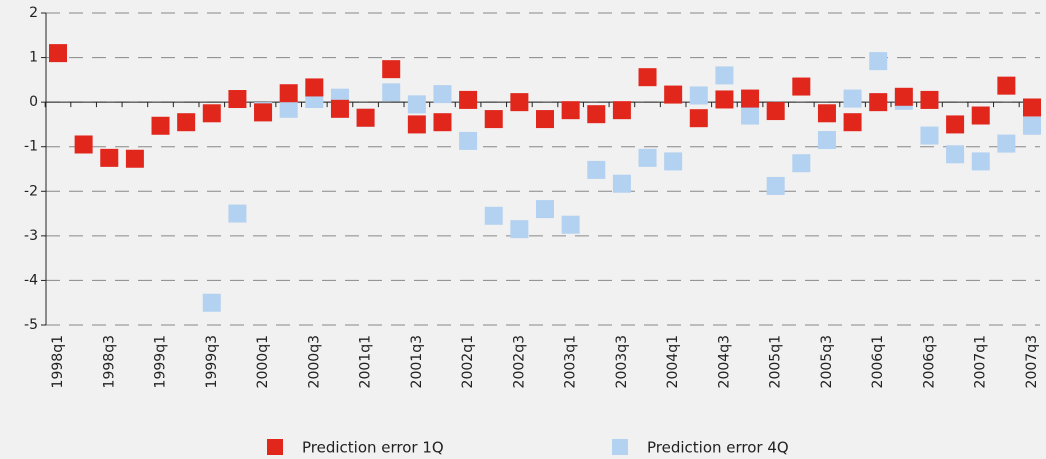 This screenshot has width=1046, height=459. What do you see at coordinates (827, 361) in the screenshot?
I see `x-tick-label: 2005q3` at bounding box center [827, 361].